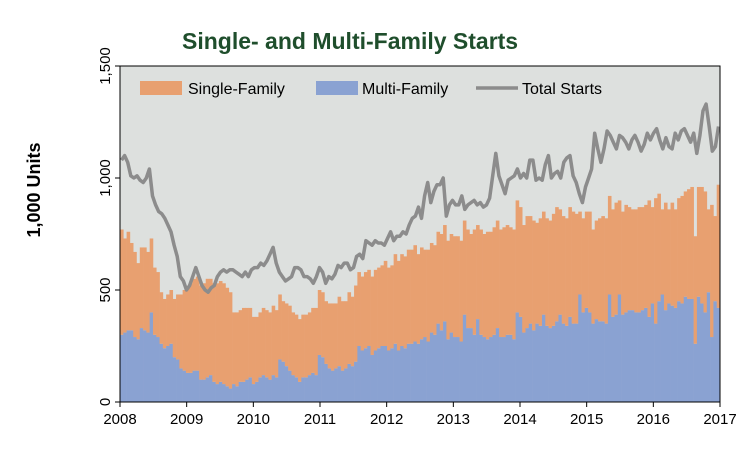 This screenshot has width=750, height=459. What do you see at coordinates (350, 41) in the screenshot?
I see `chart-title: Single- and Multi-Family Starts` at bounding box center [350, 41].